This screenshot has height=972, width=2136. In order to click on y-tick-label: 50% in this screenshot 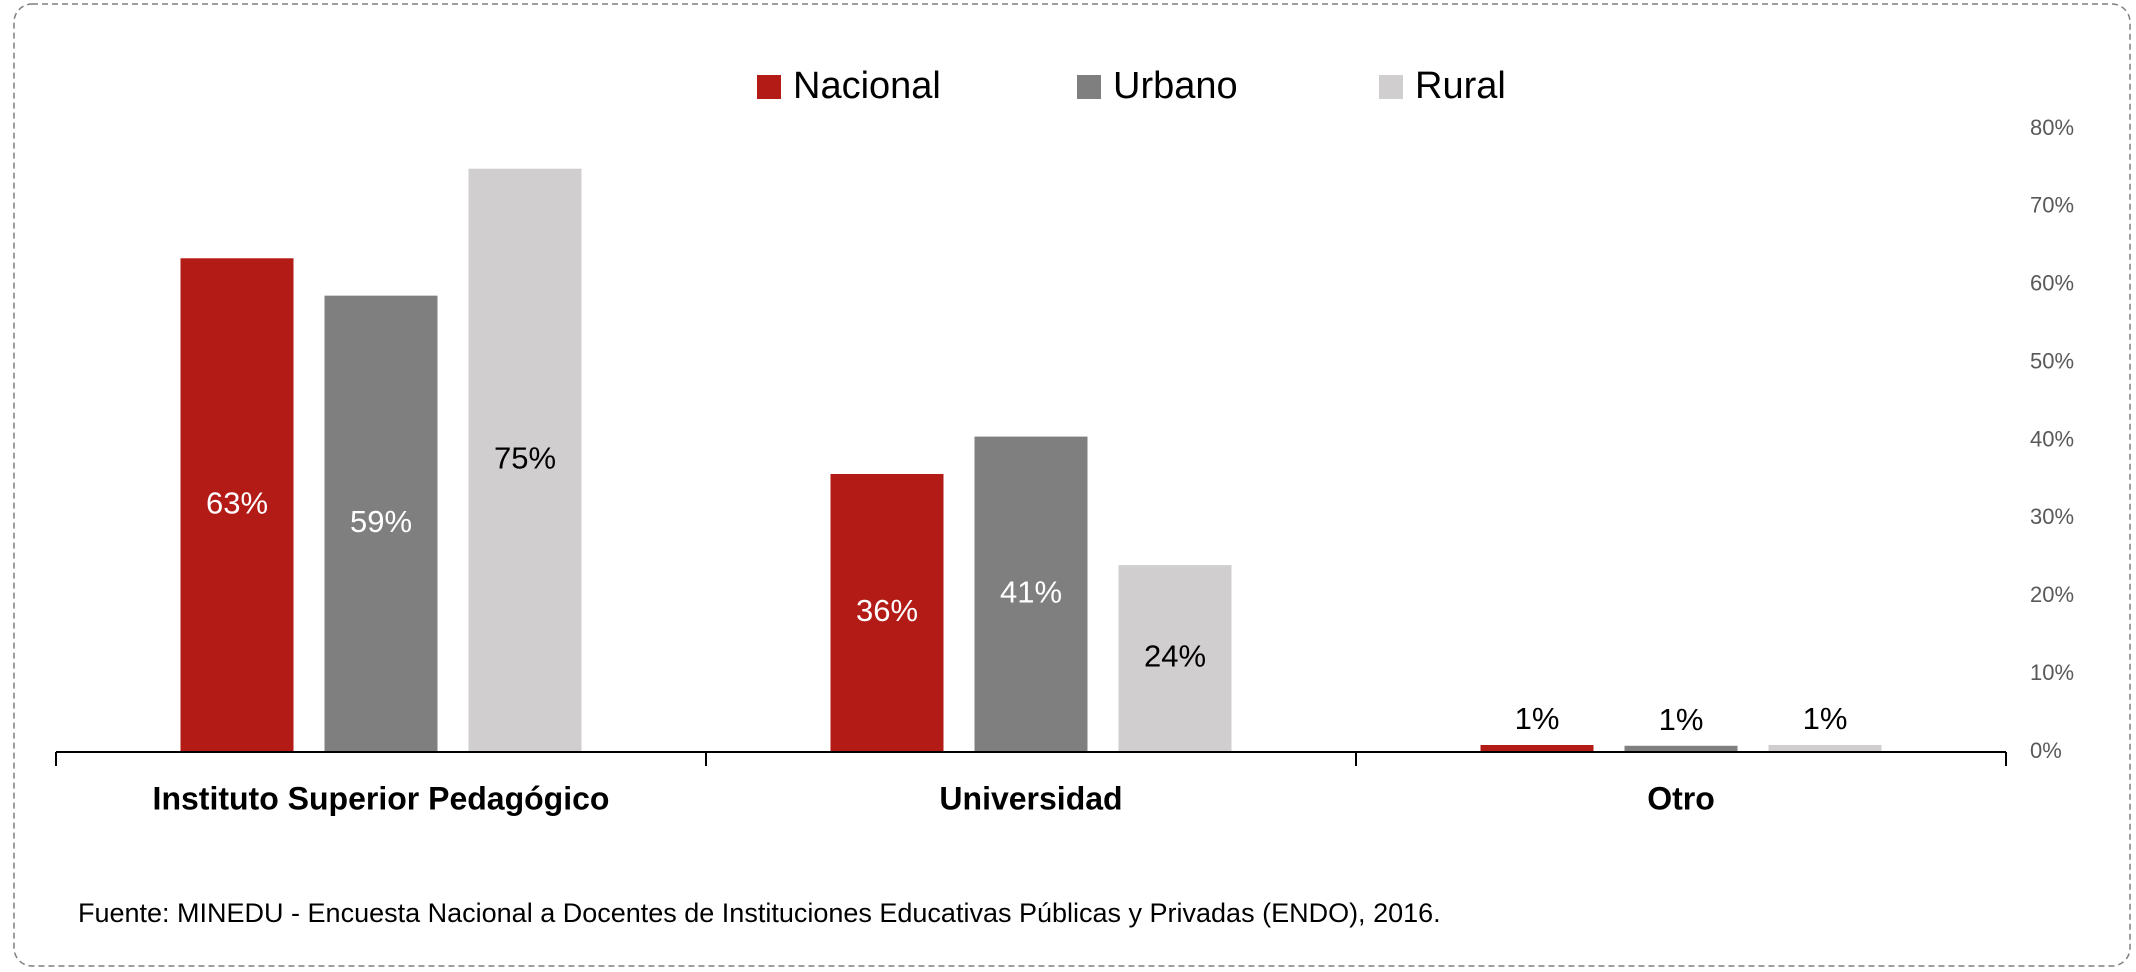, I will do `click(2052, 360)`.